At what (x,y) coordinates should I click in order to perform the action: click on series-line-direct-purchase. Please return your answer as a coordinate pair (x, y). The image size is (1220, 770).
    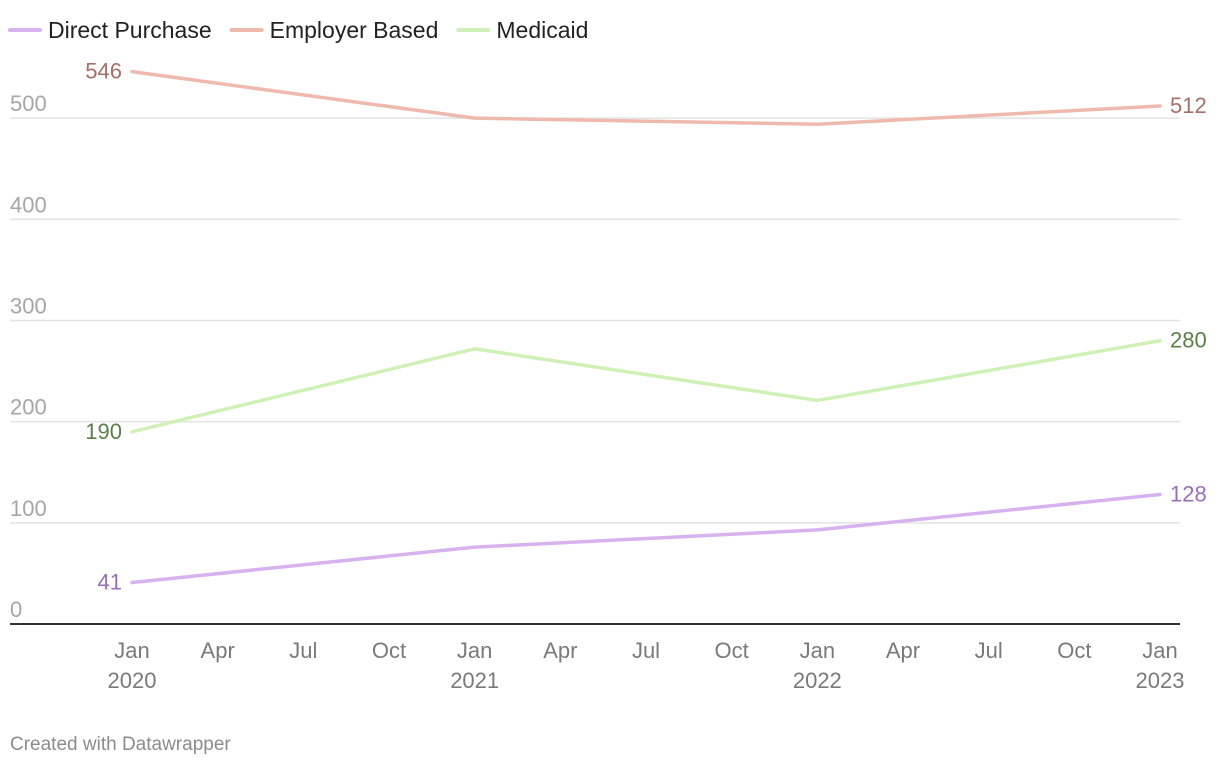
    Looking at the image, I should click on (646, 538).